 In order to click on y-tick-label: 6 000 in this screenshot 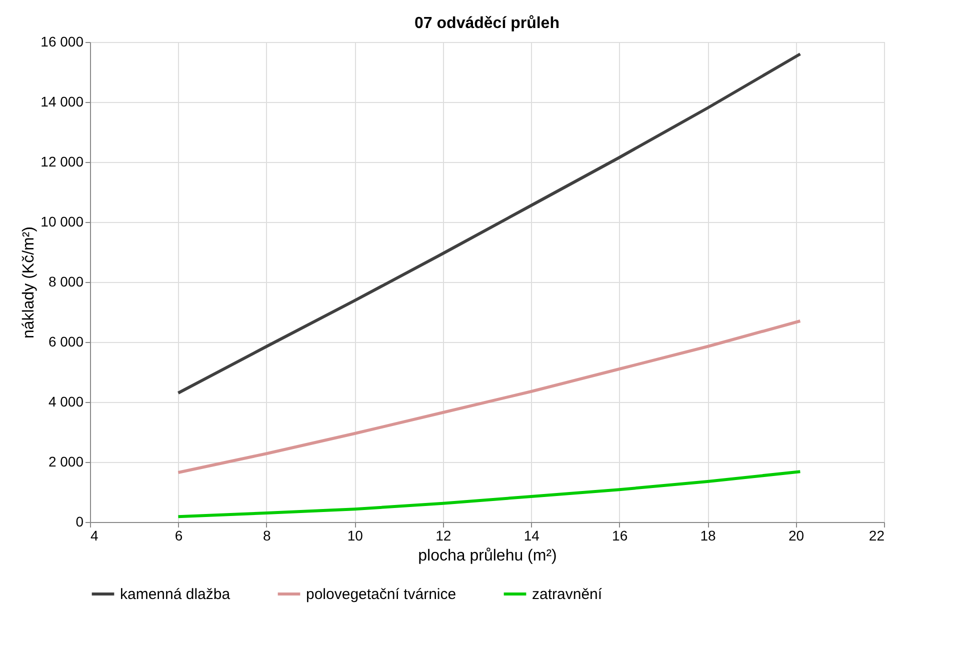, I will do `click(66, 342)`.